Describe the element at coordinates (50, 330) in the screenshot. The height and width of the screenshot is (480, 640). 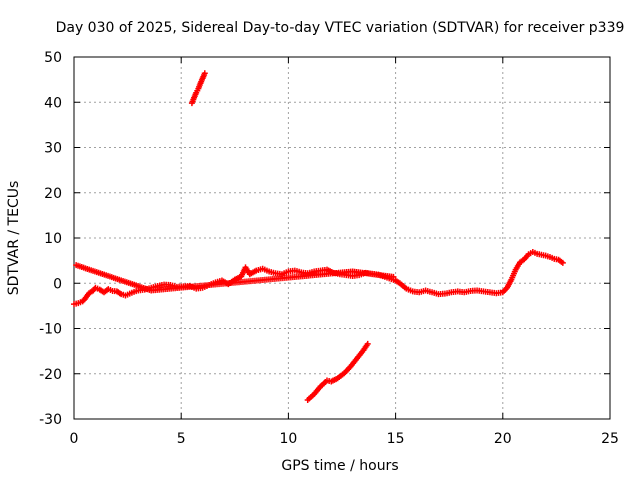
I see `y-tick-label: -10` at that location.